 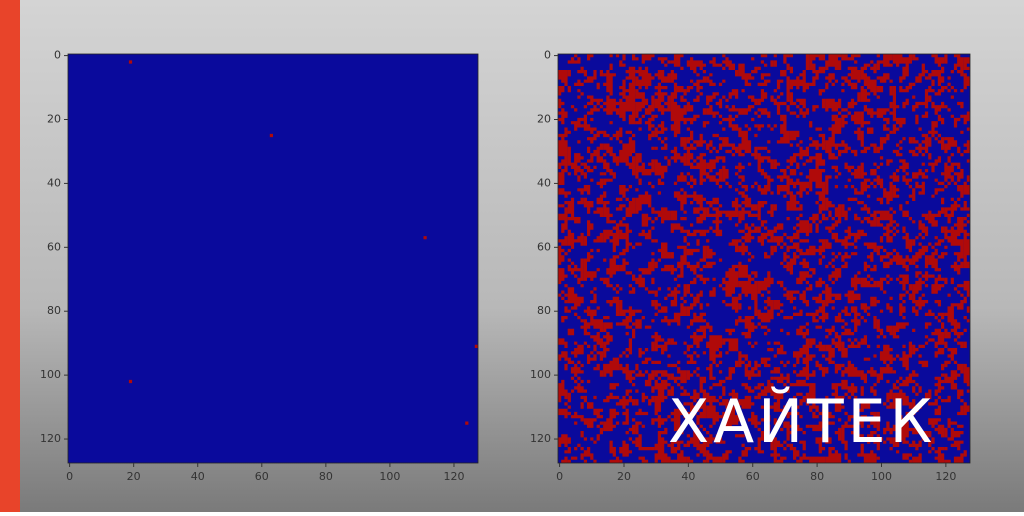 I want to click on watermark: ХАЙТЕК, so click(x=802, y=421).